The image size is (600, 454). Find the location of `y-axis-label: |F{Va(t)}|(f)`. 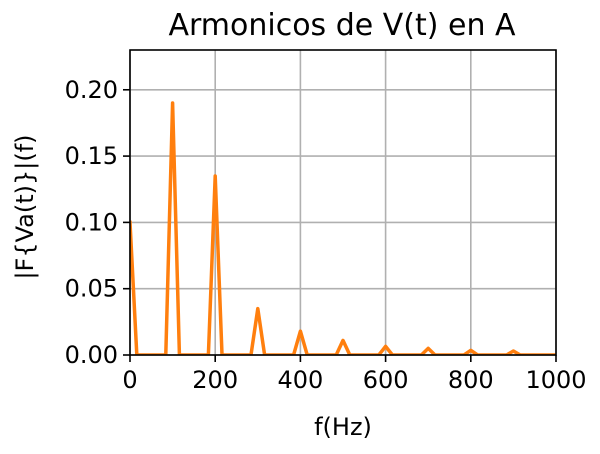

y-axis-label: |F{Va(t)}|(f) is located at coordinates (25, 206).